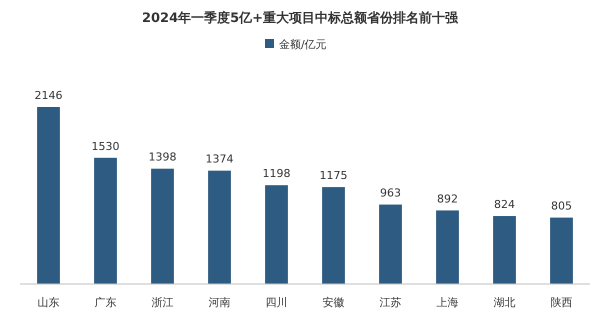  I want to click on data-label: 2146, so click(48, 95).